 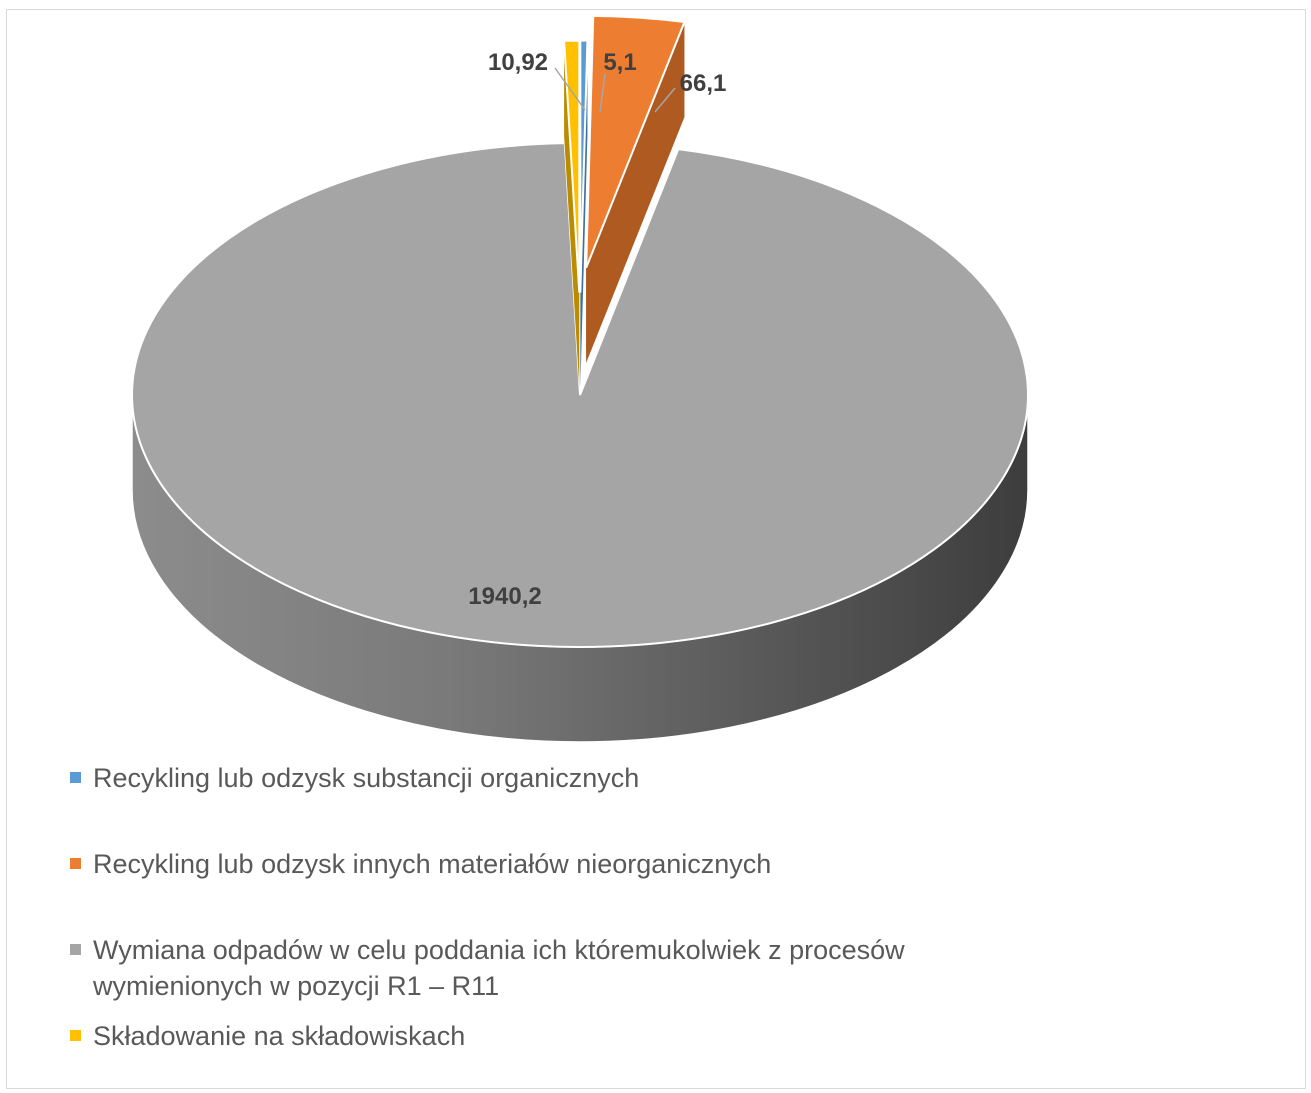 What do you see at coordinates (504, 596) in the screenshot?
I see `data-label-exchange: 1940,2` at bounding box center [504, 596].